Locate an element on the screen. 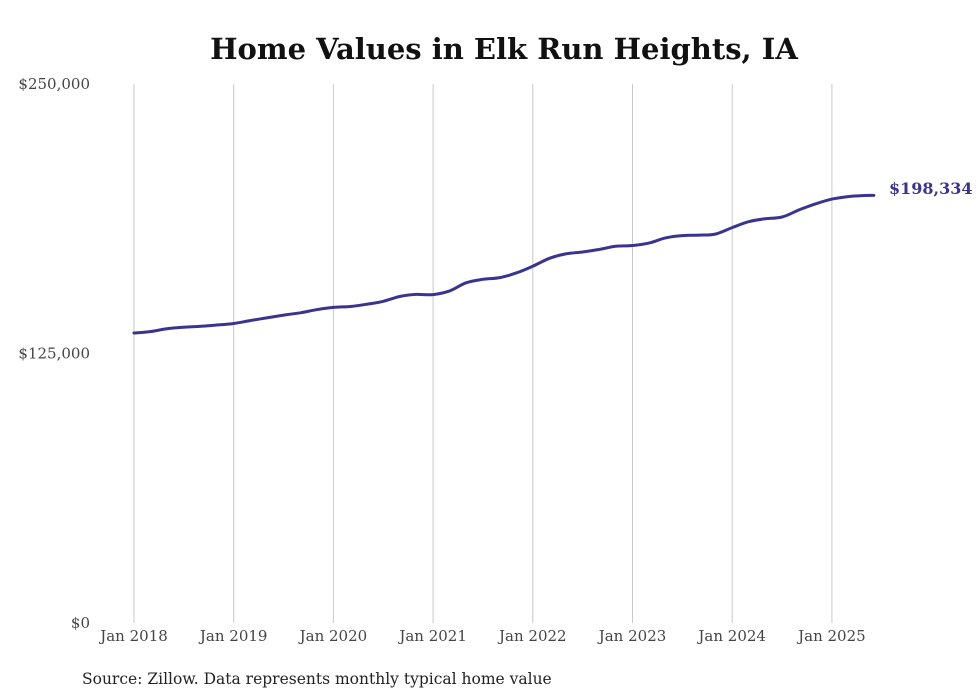 This screenshot has width=980, height=699. y-tick-label: $125,000 is located at coordinates (54, 354).